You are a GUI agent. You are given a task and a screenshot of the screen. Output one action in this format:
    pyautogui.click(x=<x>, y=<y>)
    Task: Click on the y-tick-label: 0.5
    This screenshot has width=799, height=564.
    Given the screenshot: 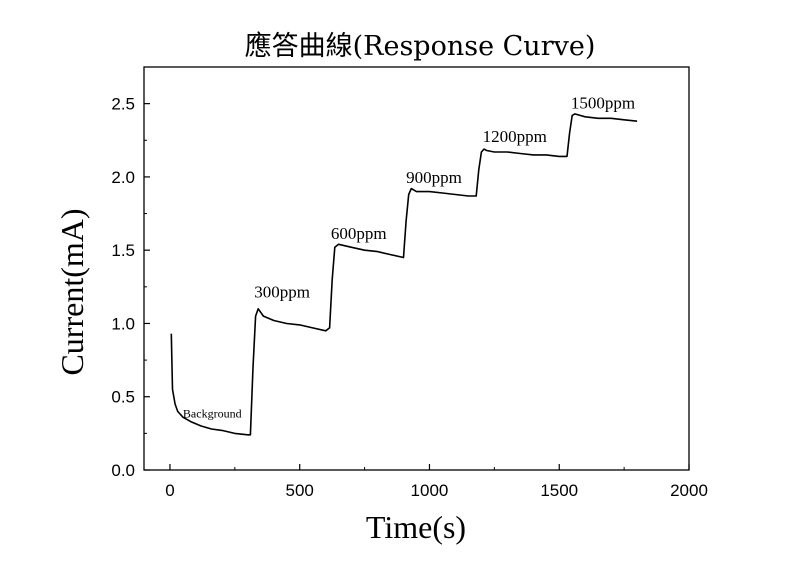 What is the action you would take?
    pyautogui.click(x=123, y=397)
    